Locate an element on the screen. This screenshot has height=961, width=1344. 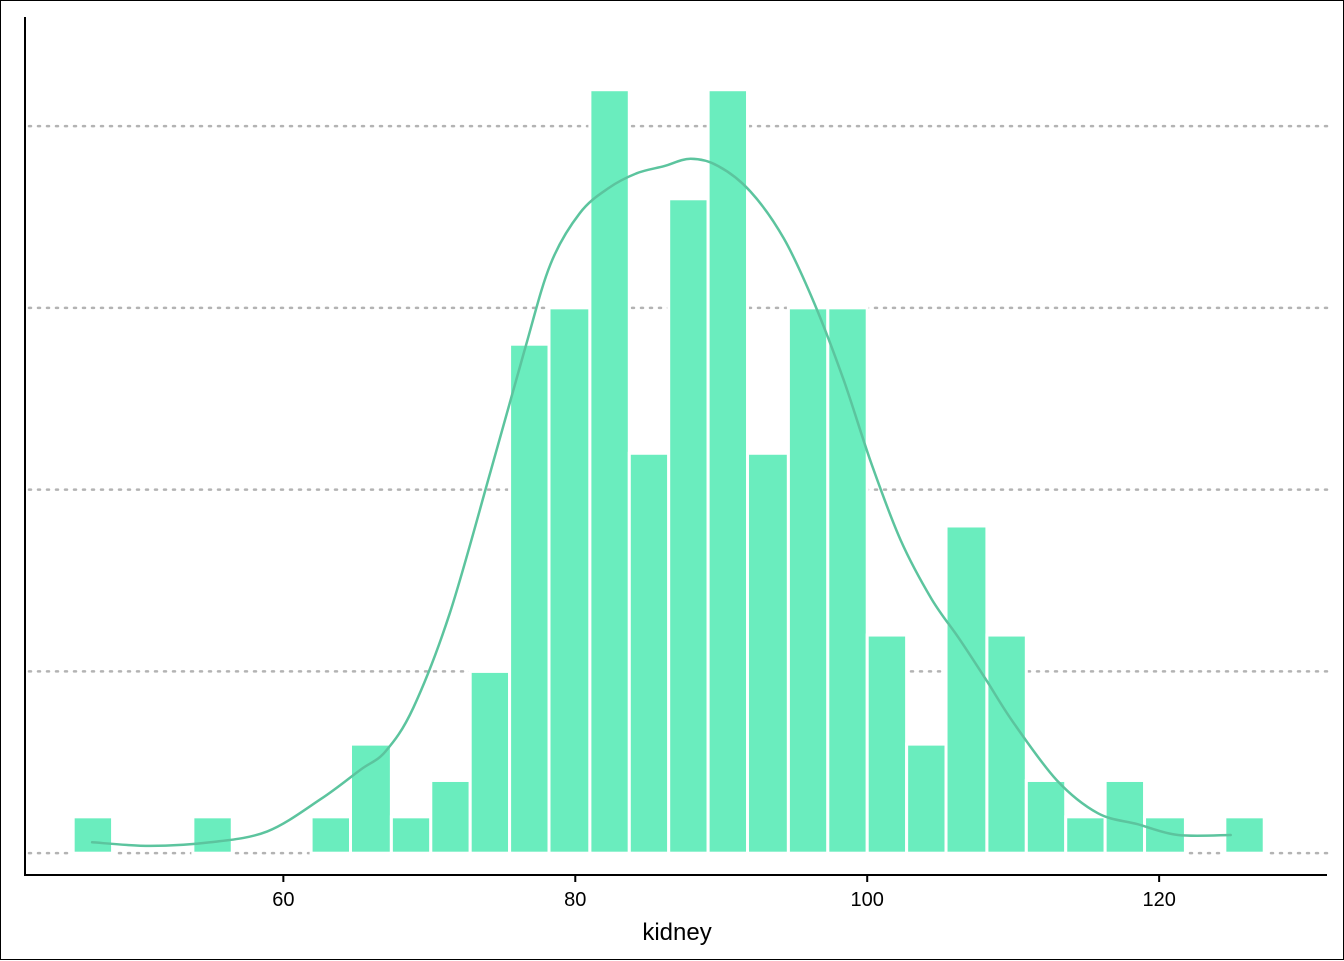
x-axis-title: kidney is located at coordinates (676, 932).